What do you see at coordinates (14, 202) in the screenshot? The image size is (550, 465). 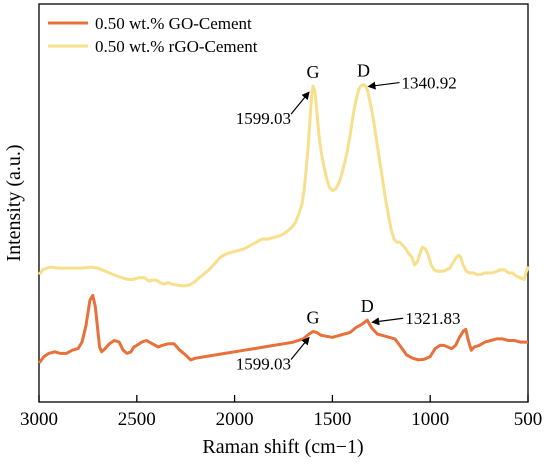 I see `y-axis-label: Intensity (a.u.)` at bounding box center [14, 202].